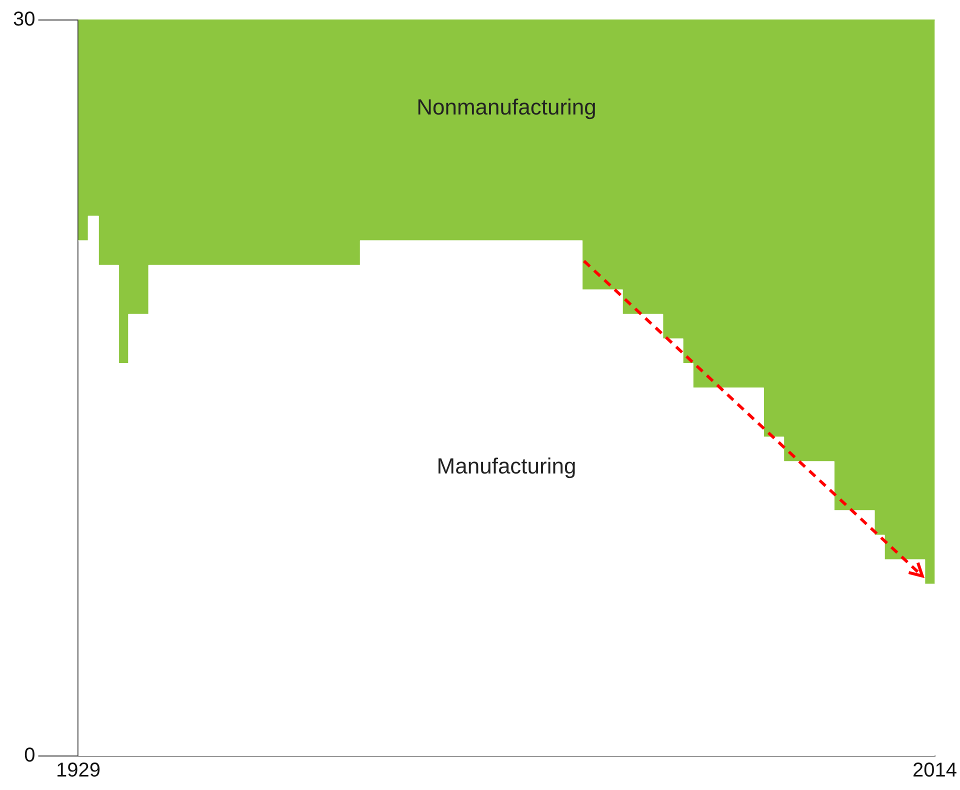  What do you see at coordinates (506, 107) in the screenshot?
I see `series-label: Nonmanufacturing` at bounding box center [506, 107].